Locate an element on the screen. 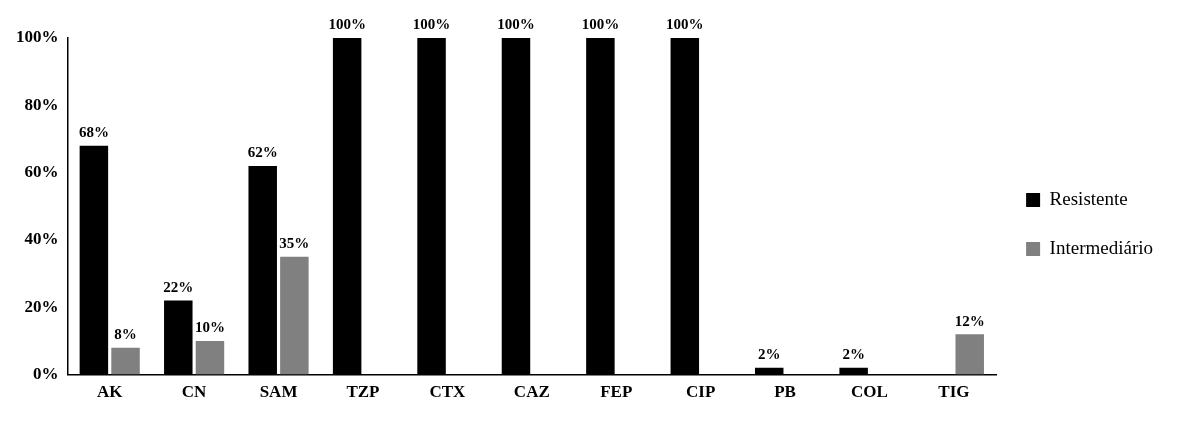 Image resolution: width=1187 pixels, height=427 pixels. x-tick-label: TZP is located at coordinates (363, 392).